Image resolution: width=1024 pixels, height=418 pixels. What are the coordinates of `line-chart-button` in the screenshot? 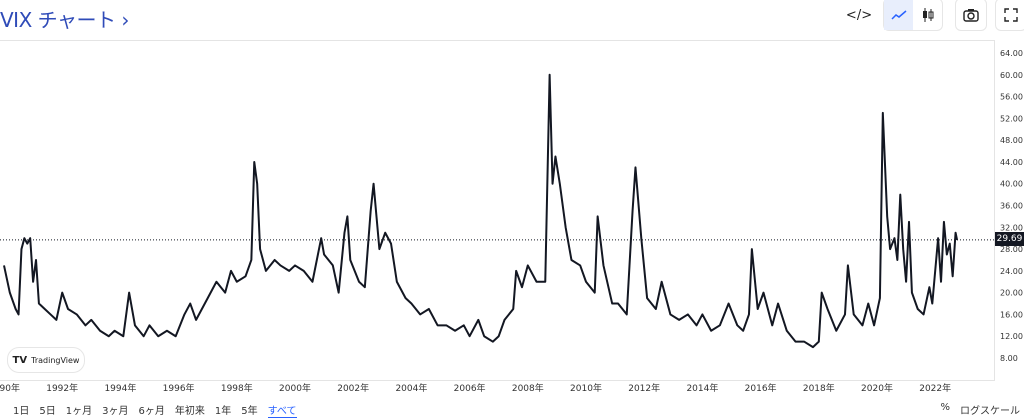 It's located at (898, 15).